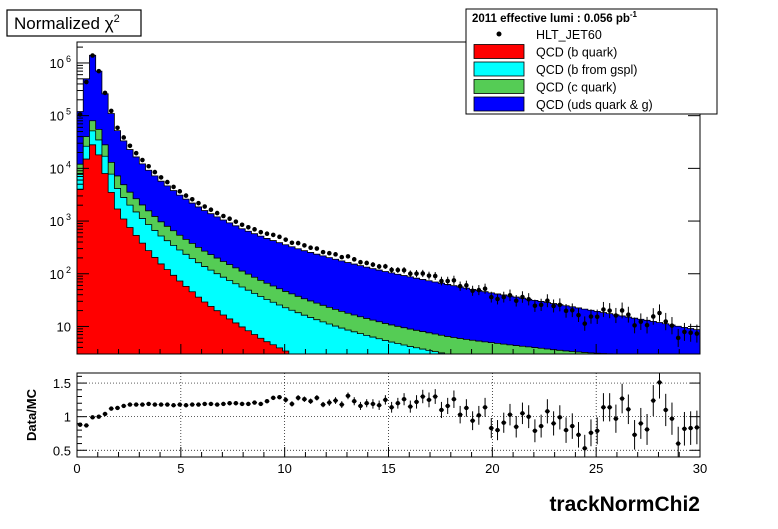  What do you see at coordinates (499, 34) in the screenshot?
I see `legend-marker-icon` at bounding box center [499, 34].